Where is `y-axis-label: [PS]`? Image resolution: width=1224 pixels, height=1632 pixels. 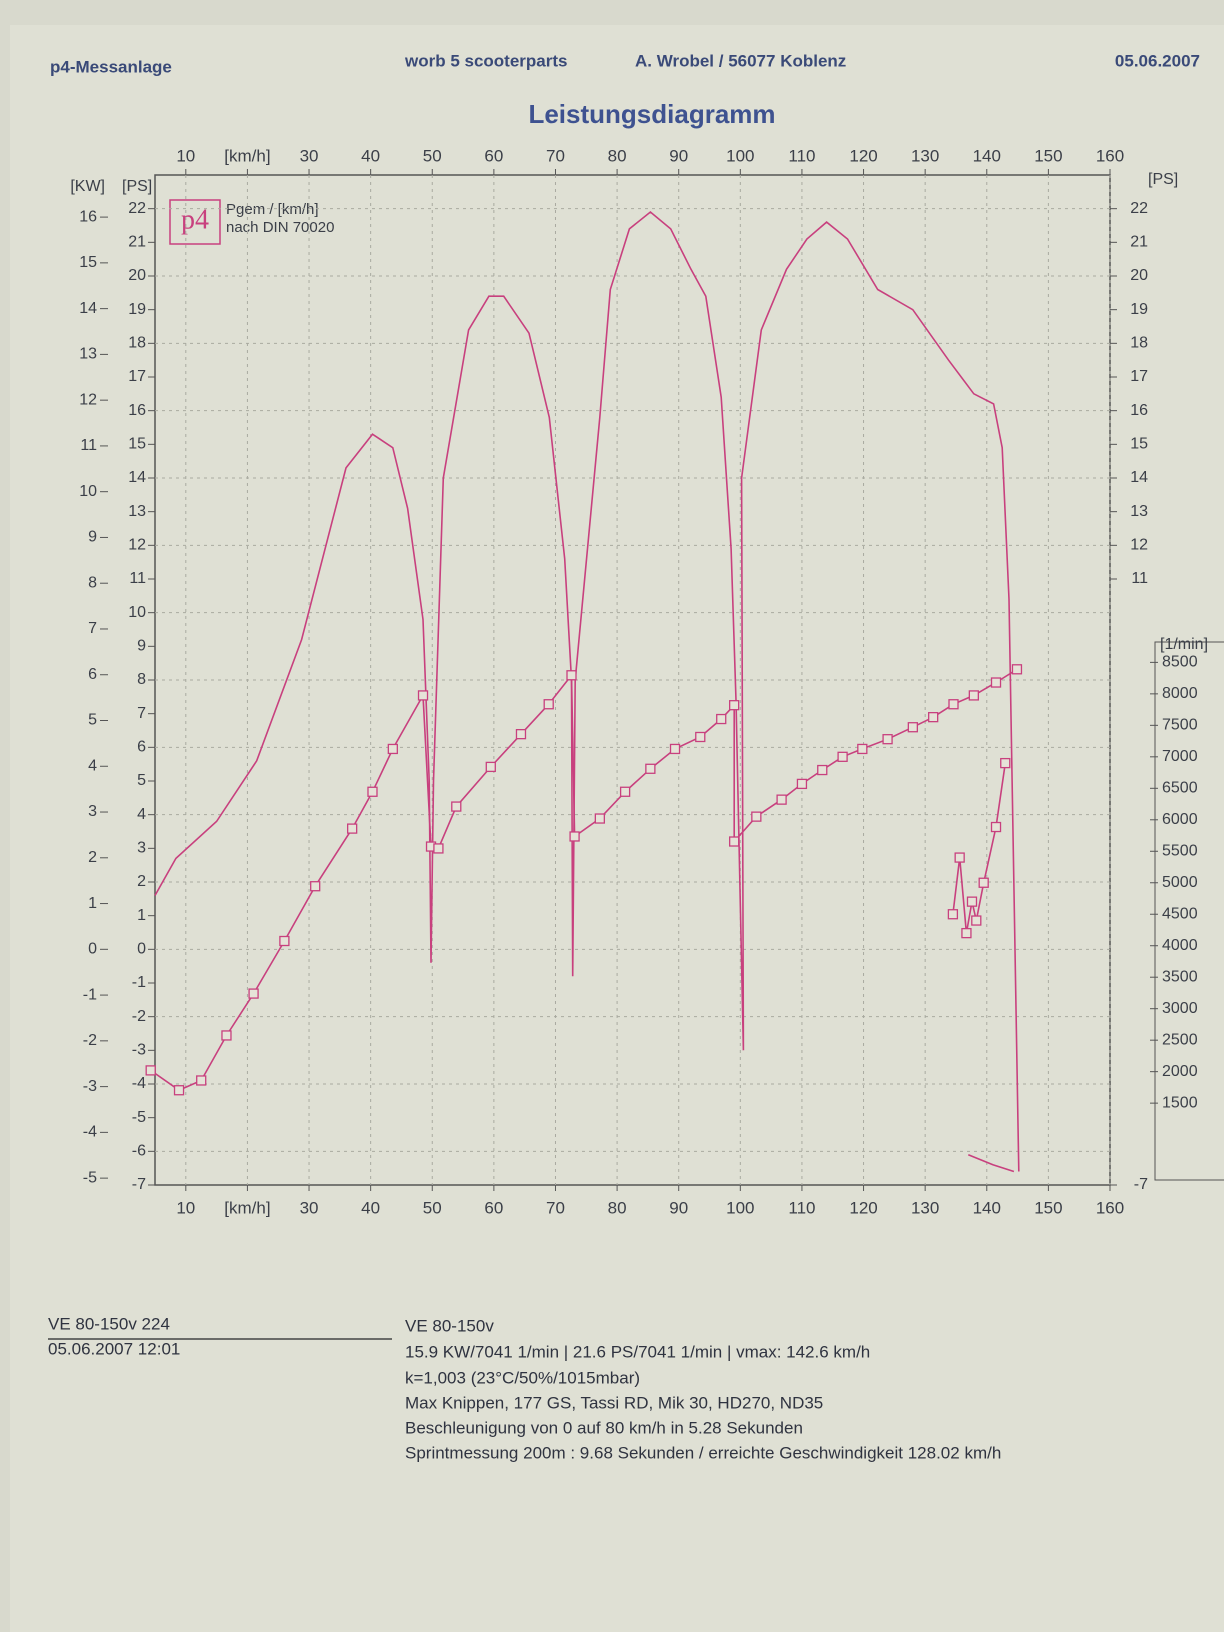
y-axis-label: [PS] is located at coordinates (137, 186).